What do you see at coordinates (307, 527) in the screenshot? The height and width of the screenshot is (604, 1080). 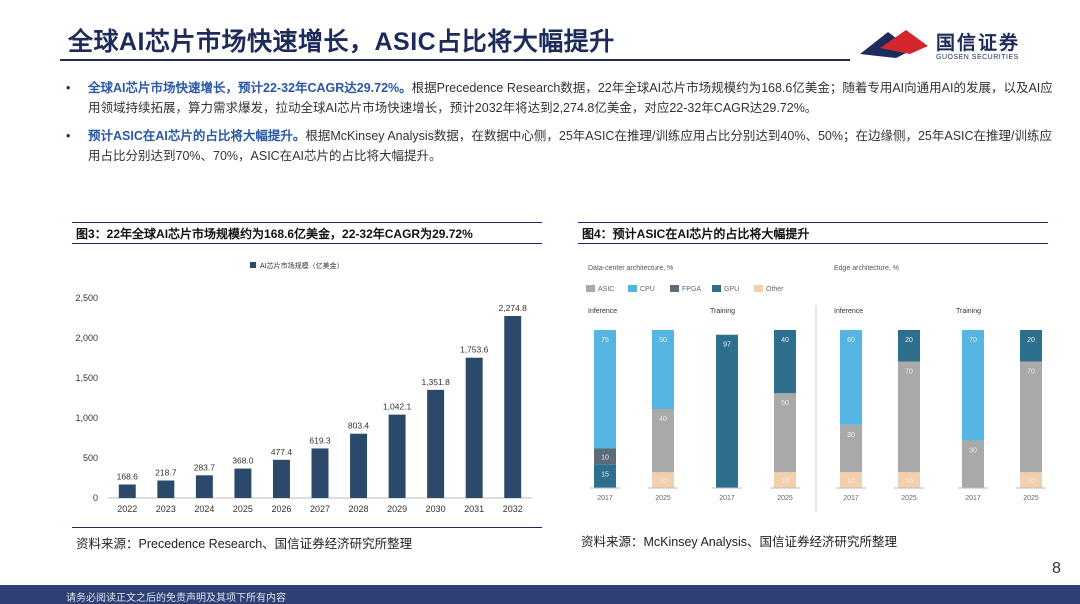 I see `figure3-bottom-rule` at bounding box center [307, 527].